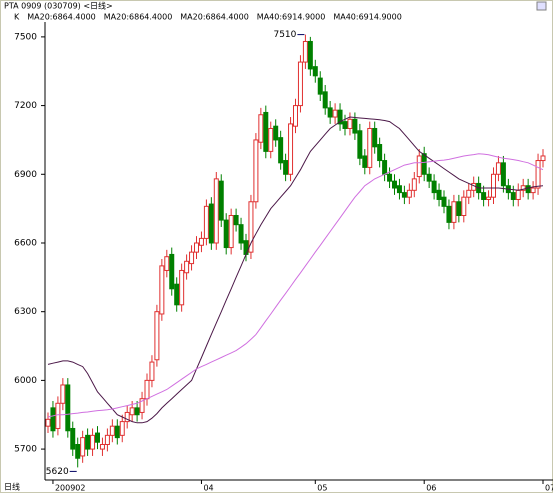  Describe the element at coordinates (58, 6) in the screenshot. I see `chart-title: PTA 0909 (030709) <日线>` at that location.